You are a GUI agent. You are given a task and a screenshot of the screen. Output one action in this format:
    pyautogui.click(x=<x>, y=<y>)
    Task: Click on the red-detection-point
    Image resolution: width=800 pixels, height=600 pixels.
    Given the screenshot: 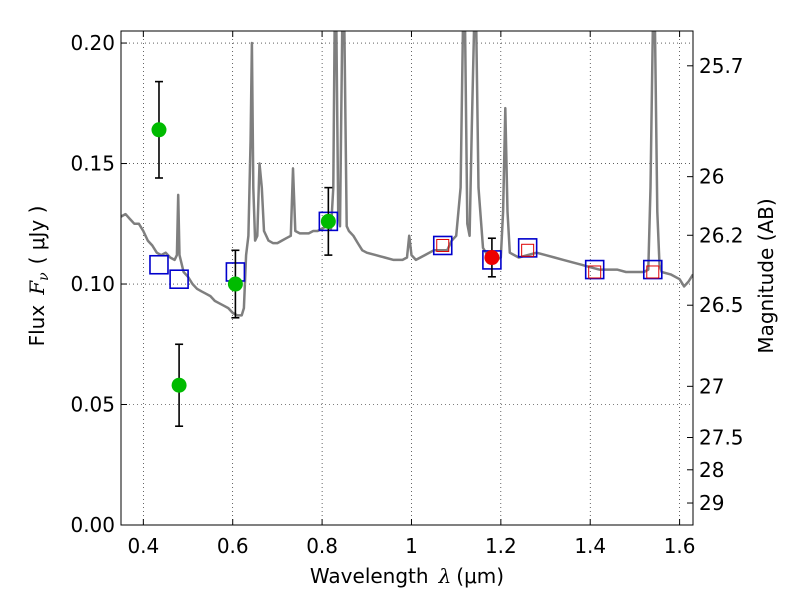 What is the action you would take?
    pyautogui.click(x=492, y=258)
    